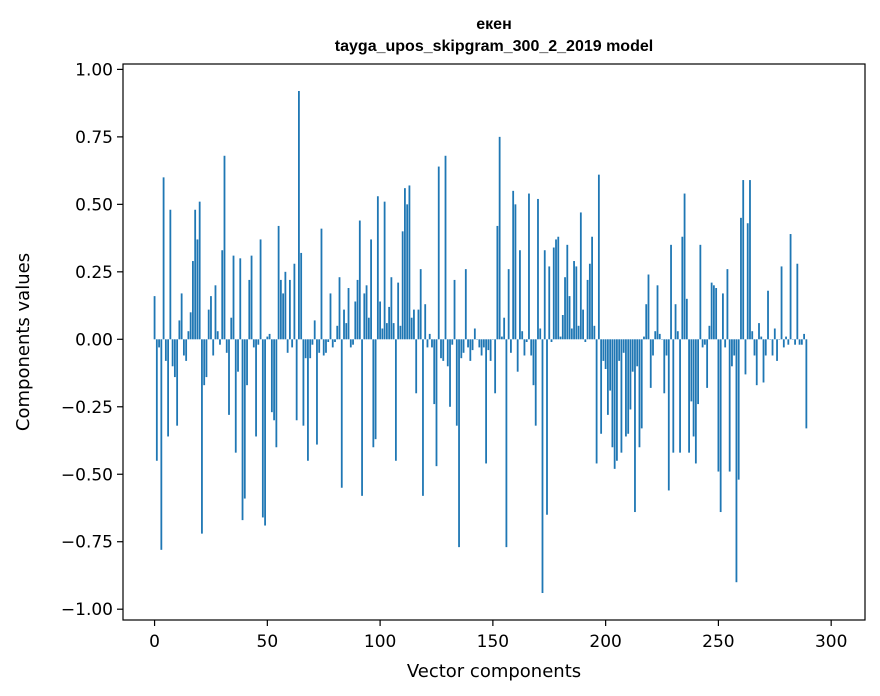 This screenshot has height=696, width=880. Describe the element at coordinates (154, 642) in the screenshot. I see `x-tick-label: 0` at that location.